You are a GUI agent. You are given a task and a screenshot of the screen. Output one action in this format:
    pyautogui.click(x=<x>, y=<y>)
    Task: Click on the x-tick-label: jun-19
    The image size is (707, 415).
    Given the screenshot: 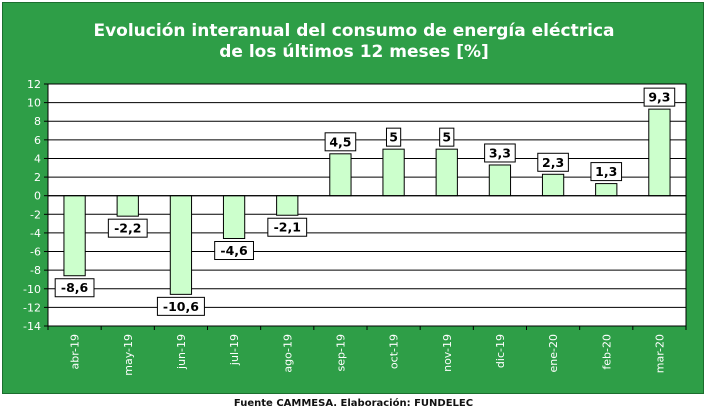 What is the action you would take?
    pyautogui.click(x=181, y=352)
    